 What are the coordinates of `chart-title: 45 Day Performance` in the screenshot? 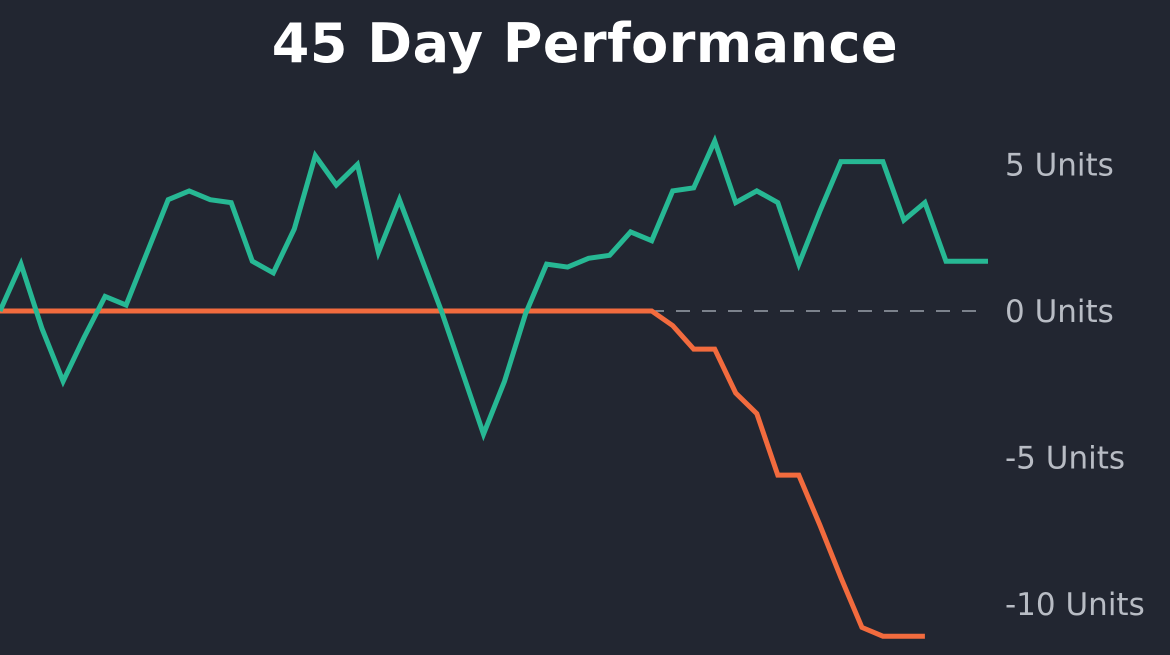 It's located at (585, 43).